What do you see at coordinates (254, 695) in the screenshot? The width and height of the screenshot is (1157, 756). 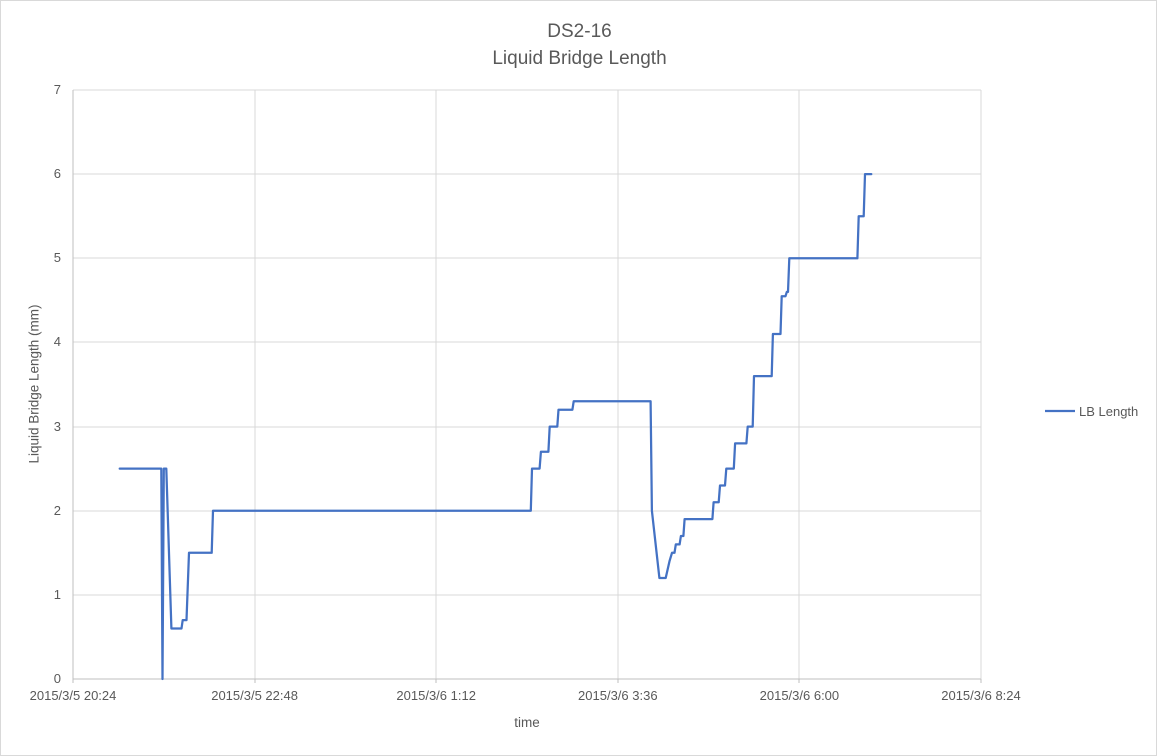 I see `x-axis-tick-label: 2015/3/5 22:48` at bounding box center [254, 695].